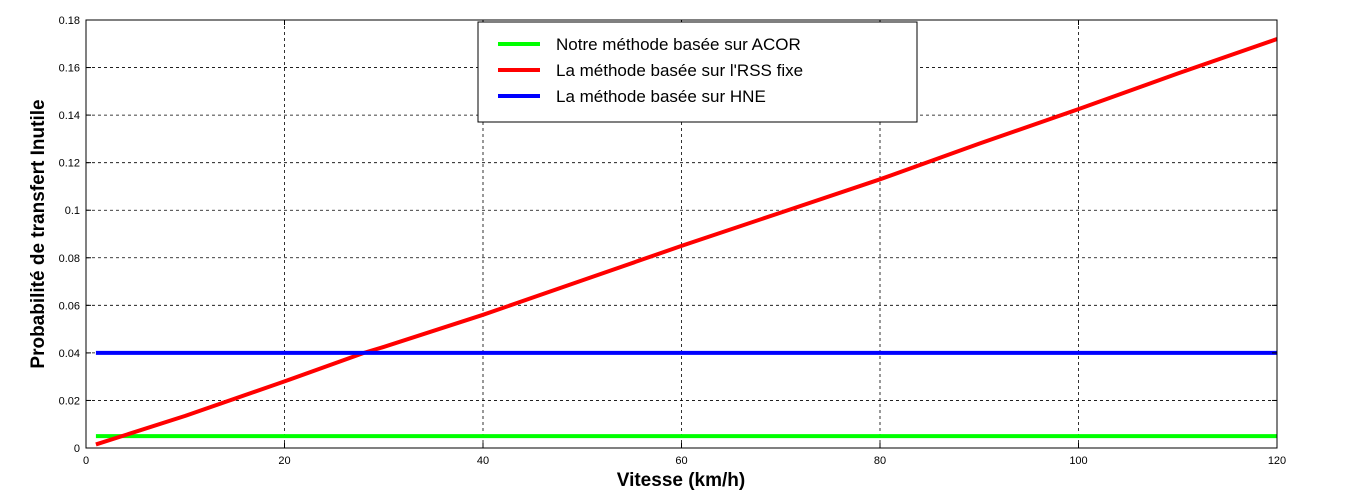  I want to click on x-tick-label: 80, so click(880, 461).